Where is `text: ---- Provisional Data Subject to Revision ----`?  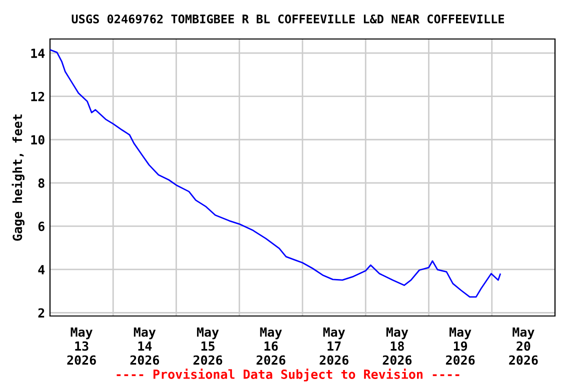
text: ---- Provisional Data Subject to Revision ---- is located at coordinates (288, 375).